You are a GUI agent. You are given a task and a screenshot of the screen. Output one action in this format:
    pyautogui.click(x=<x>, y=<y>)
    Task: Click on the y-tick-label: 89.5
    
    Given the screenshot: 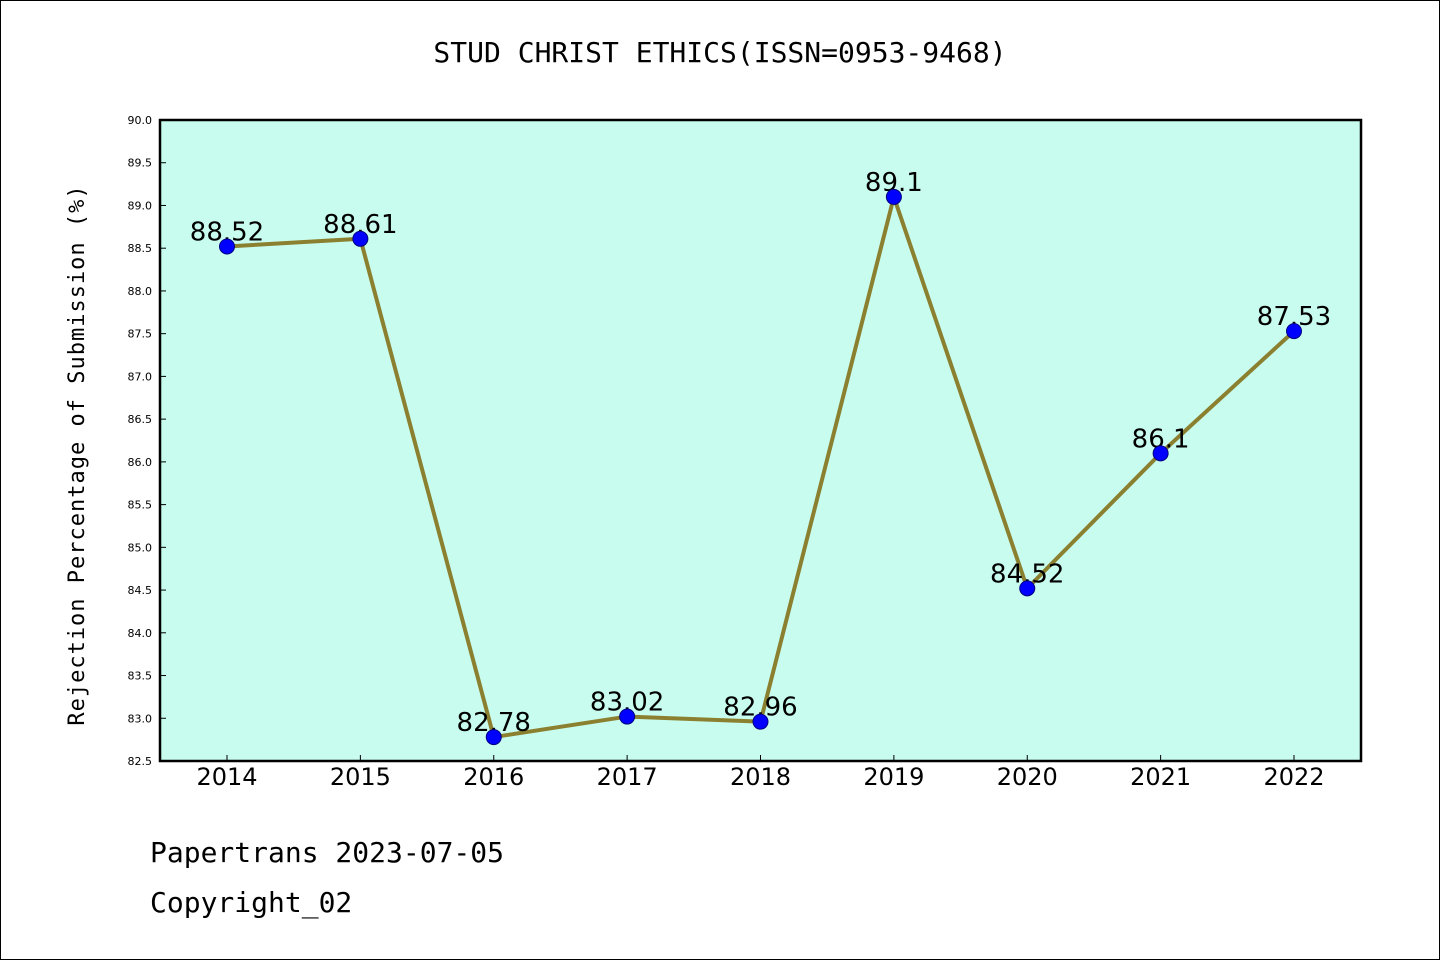 What is the action you would take?
    pyautogui.click(x=140, y=163)
    